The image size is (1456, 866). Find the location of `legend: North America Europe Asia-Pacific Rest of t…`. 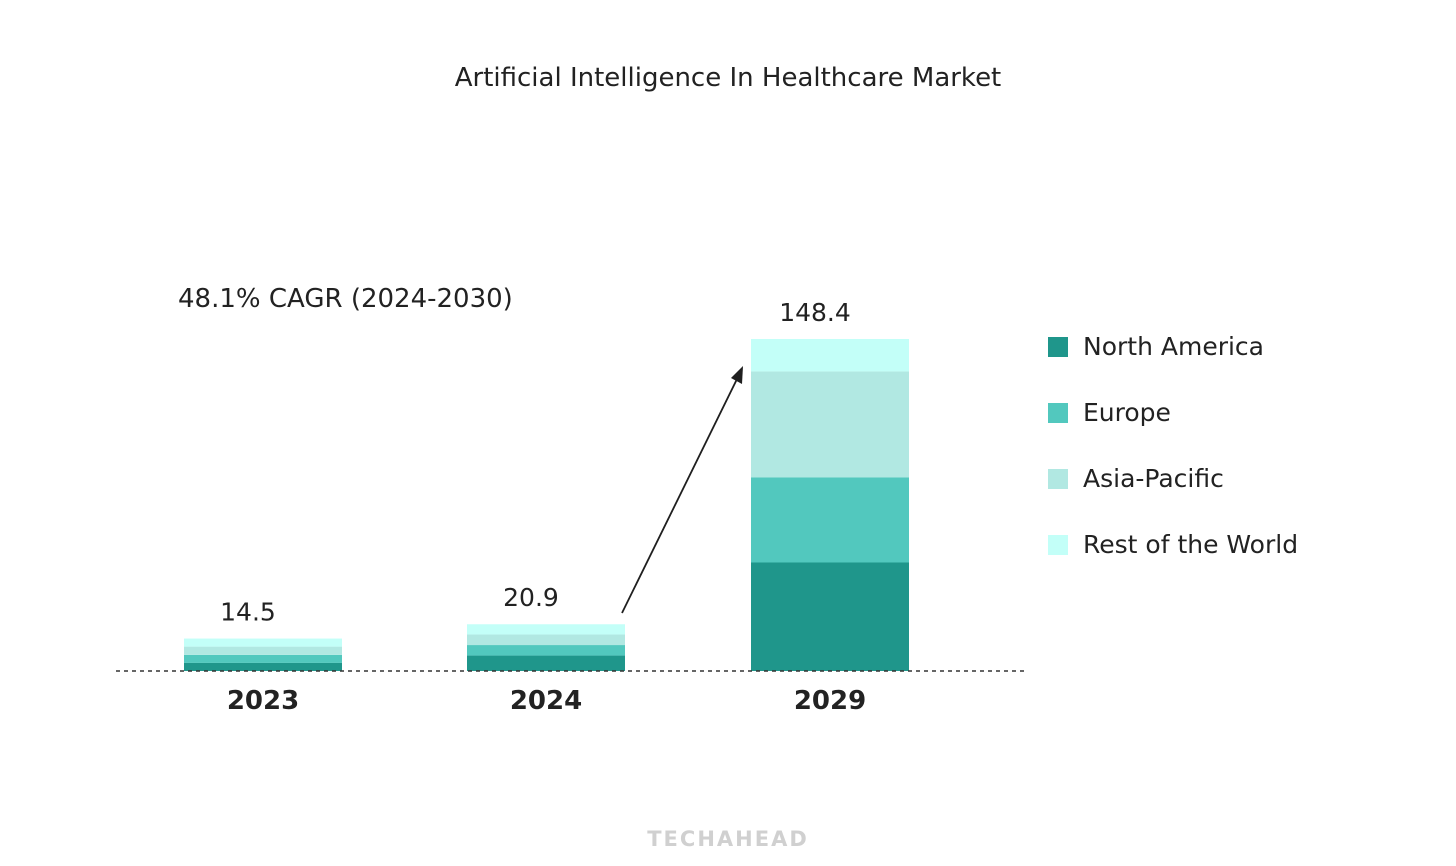

legend: North America Europe Asia-Pacific Rest of t… is located at coordinates (1173, 445).